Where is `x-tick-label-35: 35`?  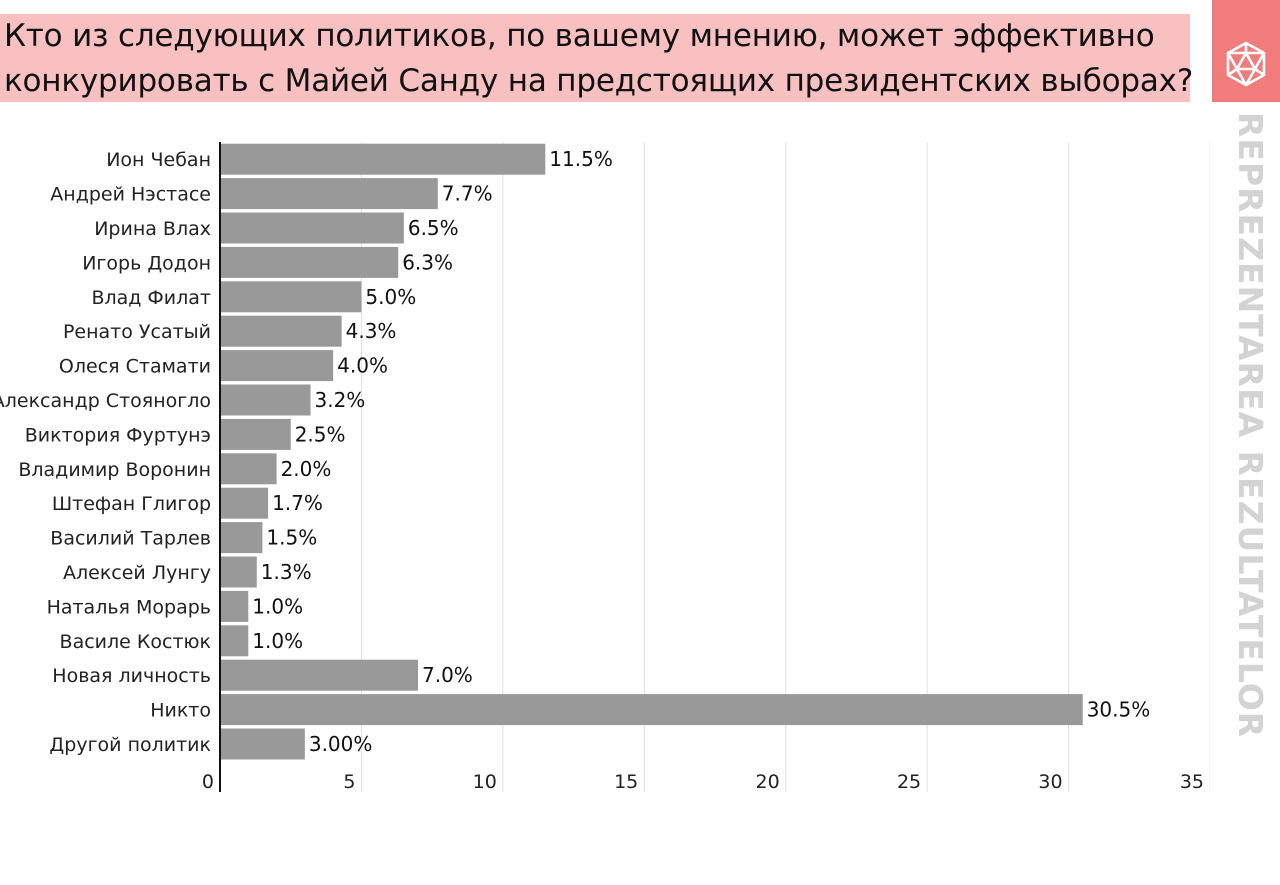 x-tick-label-35: 35 is located at coordinates (1192, 782).